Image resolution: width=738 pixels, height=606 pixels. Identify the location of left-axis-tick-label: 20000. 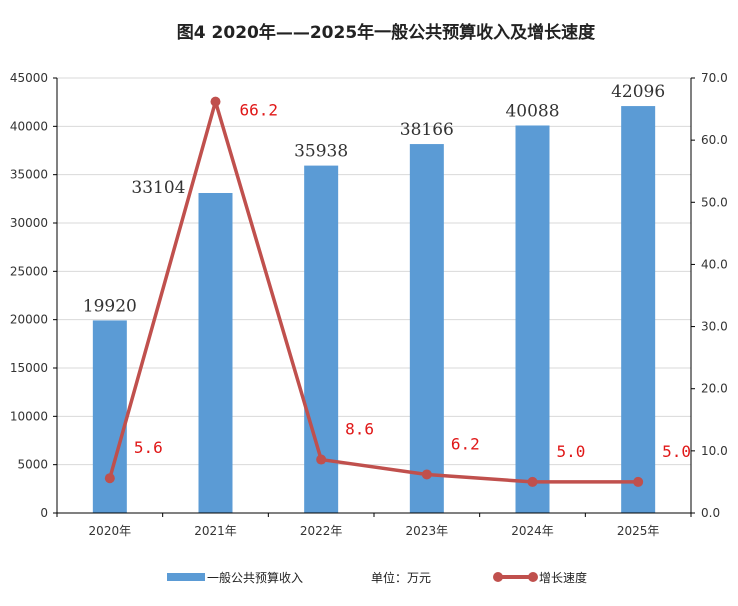
(29, 320).